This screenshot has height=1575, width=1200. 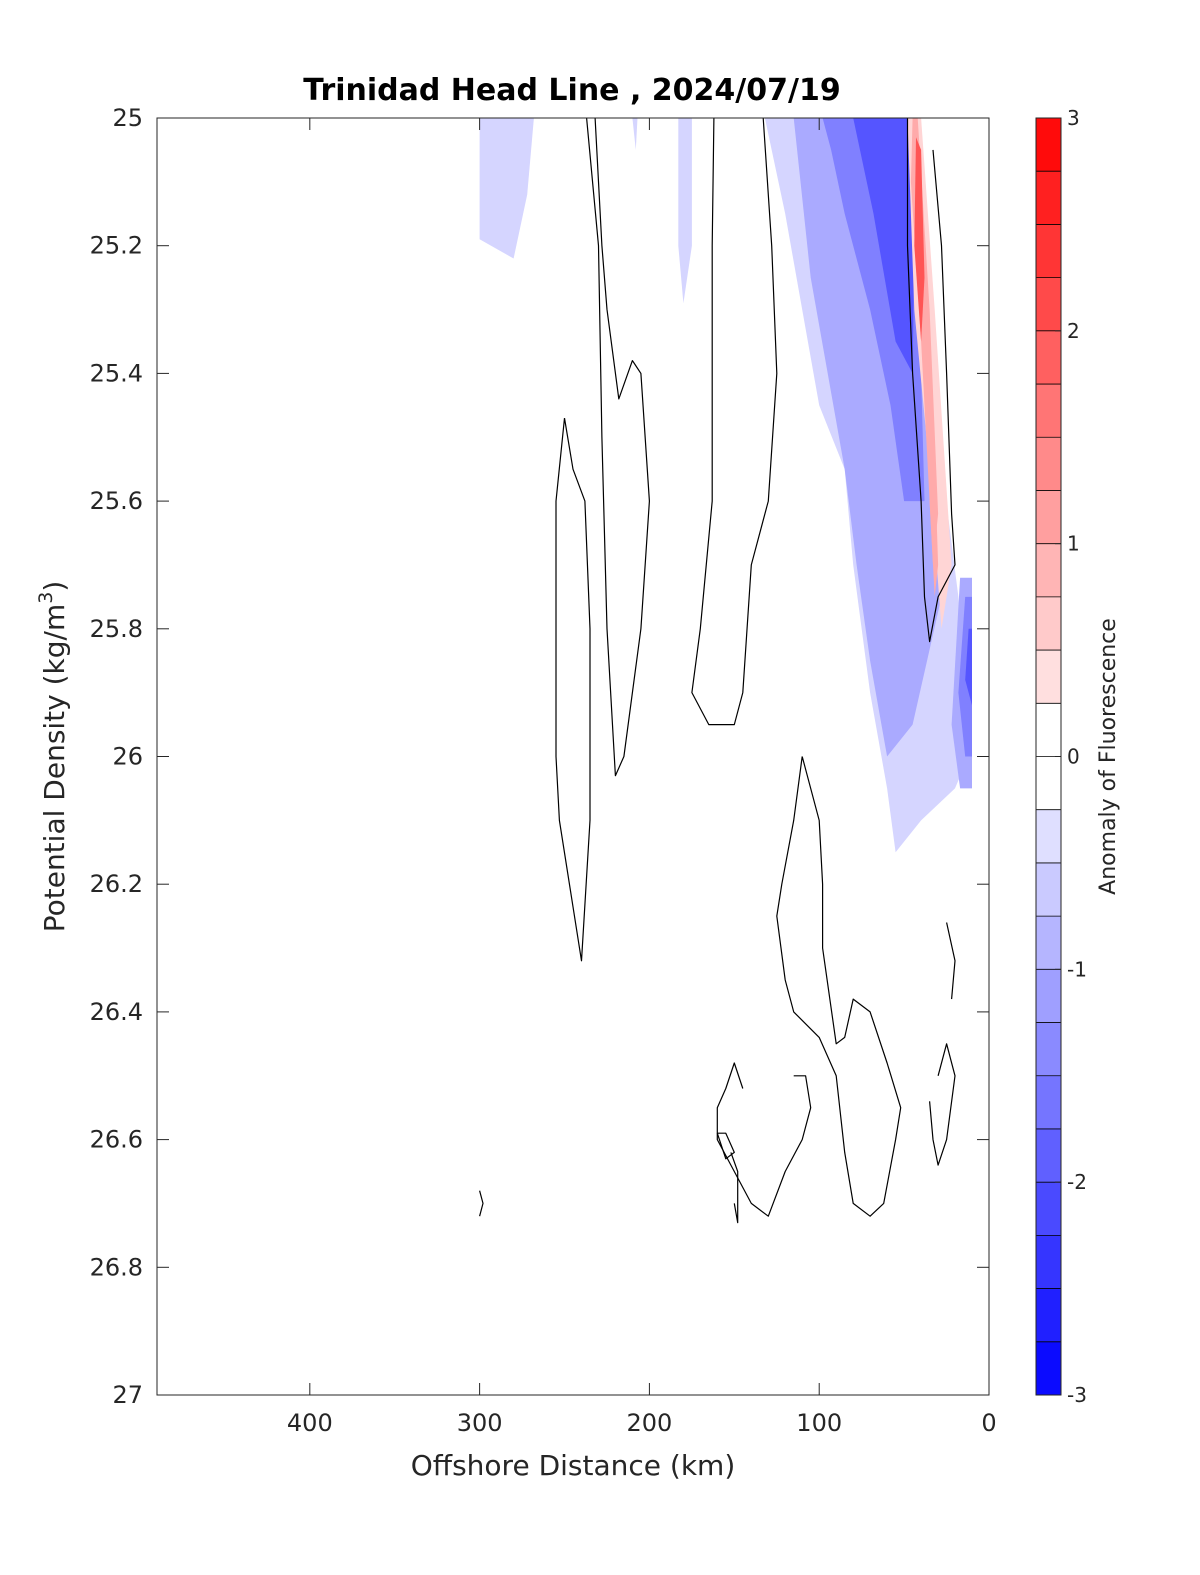 What do you see at coordinates (1073, 757) in the screenshot?
I see `colorbar-tick-label: 0` at bounding box center [1073, 757].